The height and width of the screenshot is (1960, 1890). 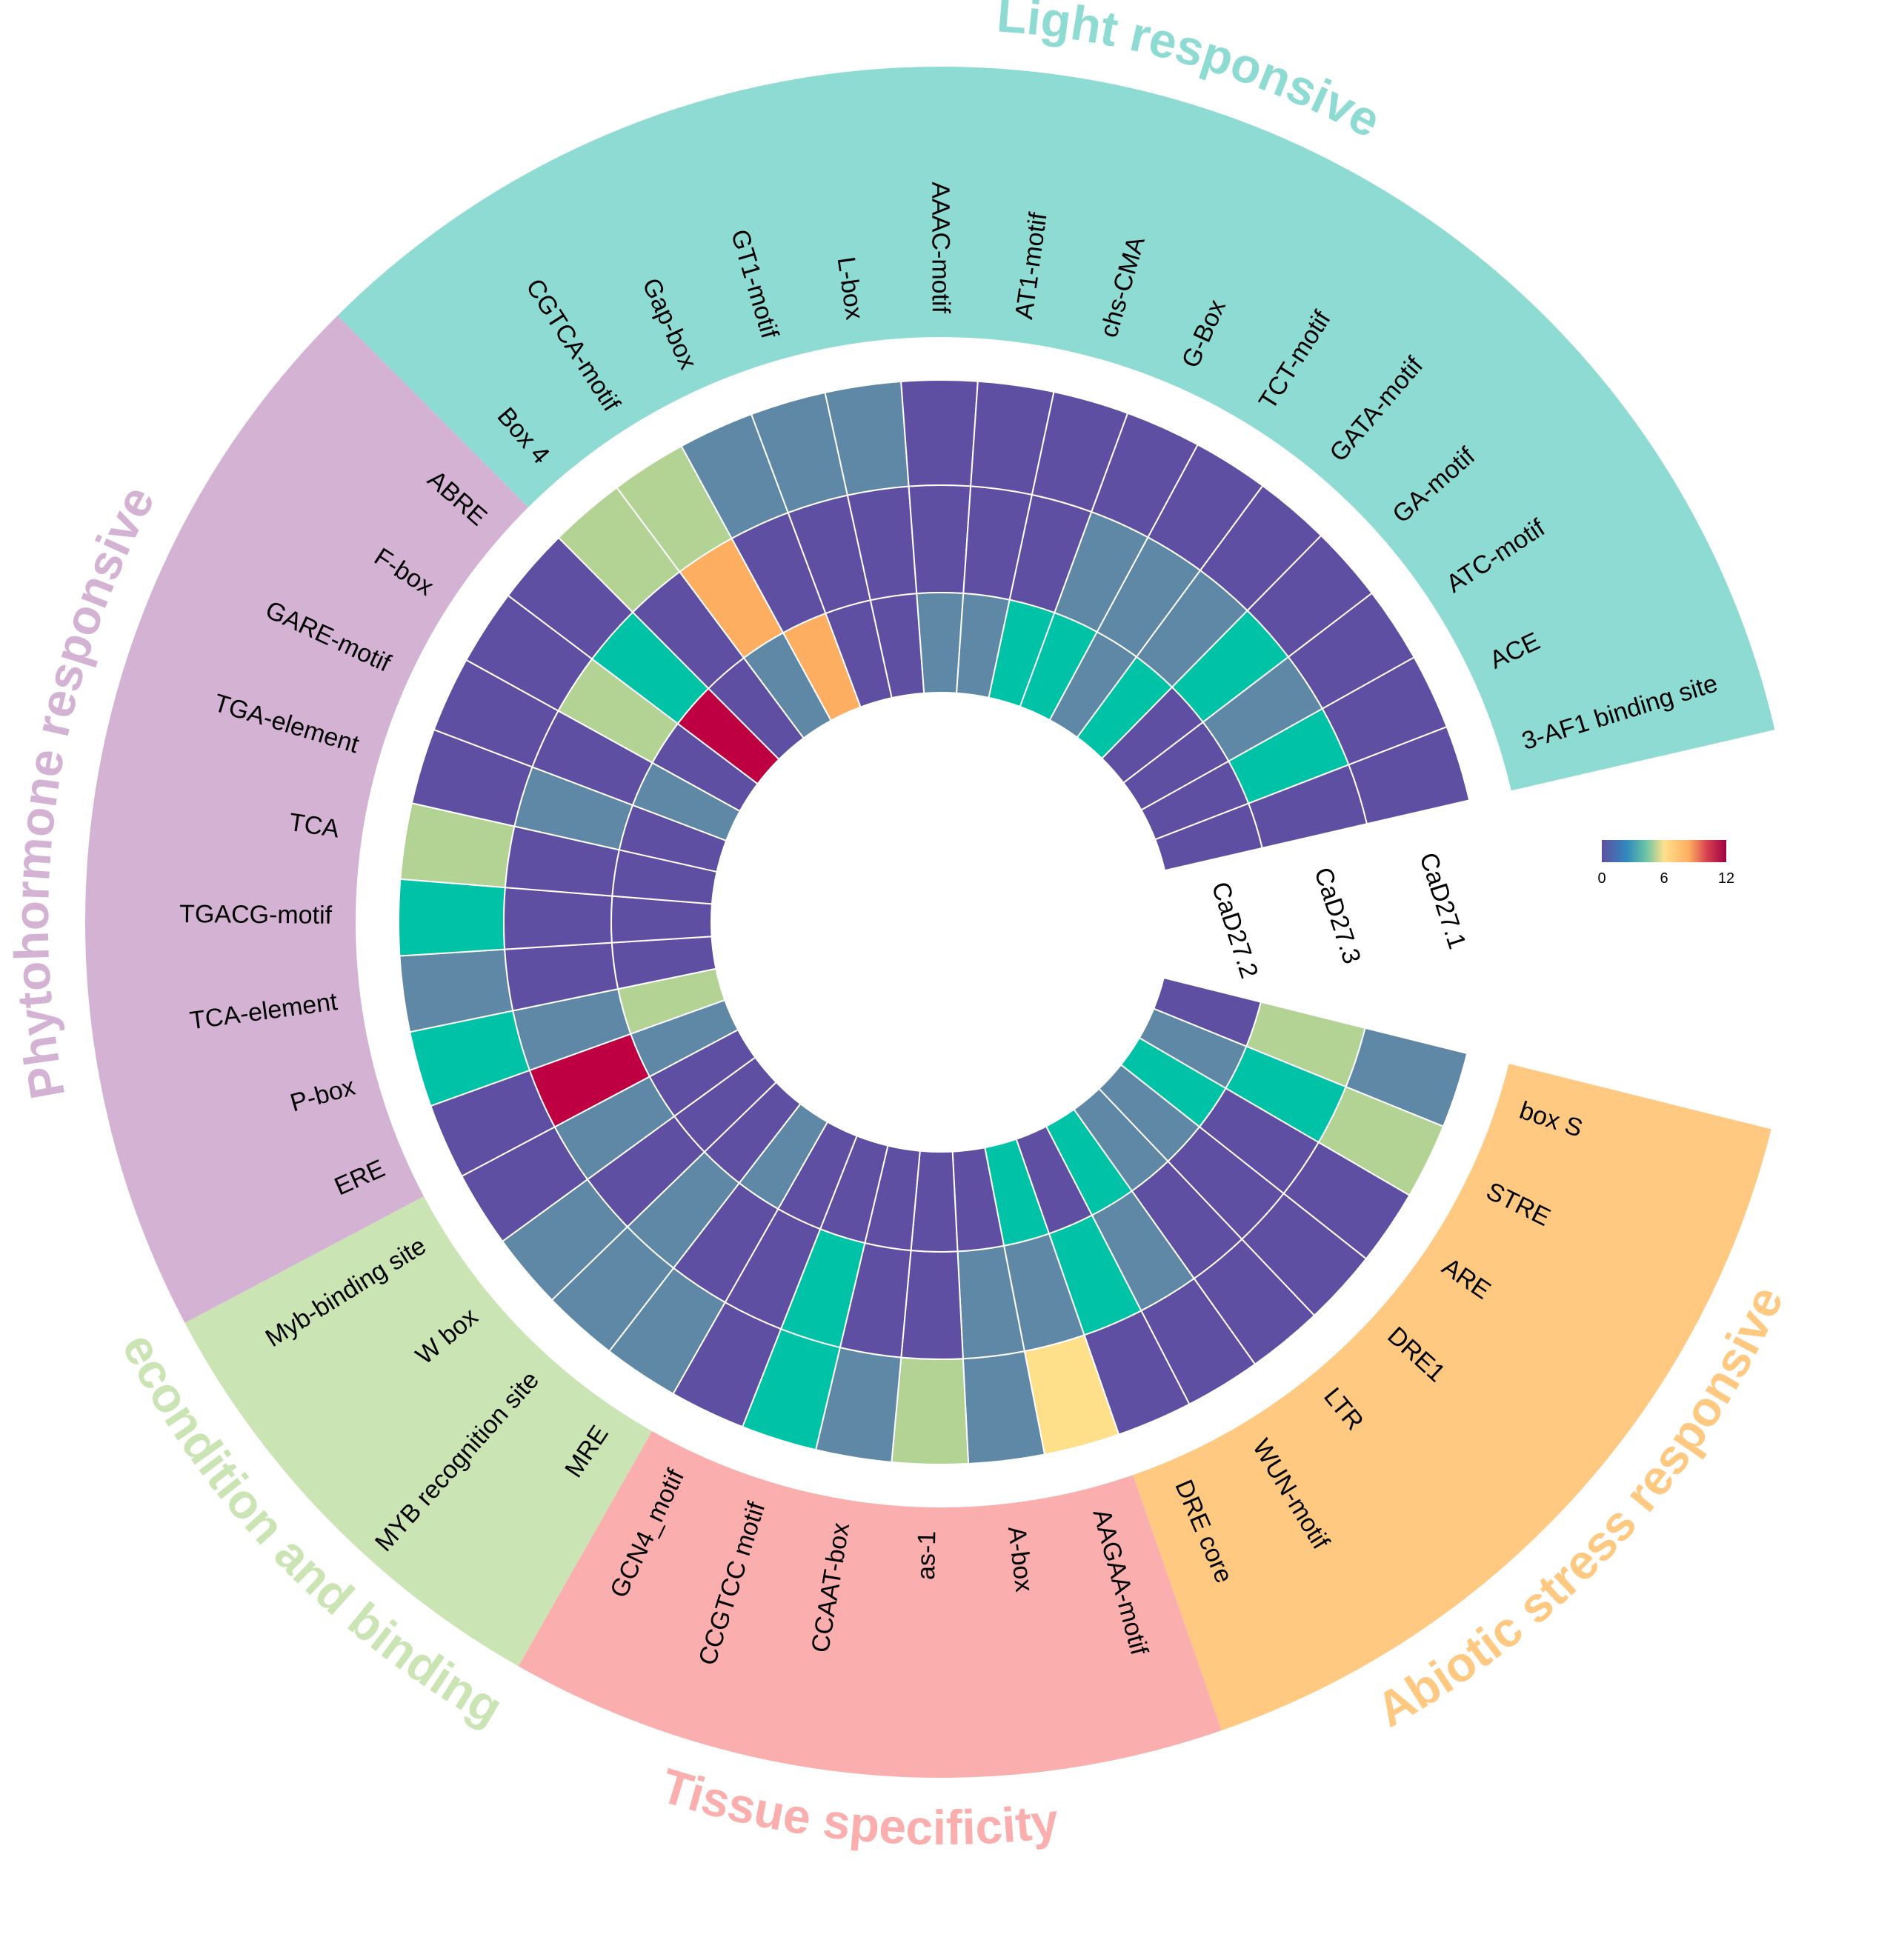 I want to click on legend-tick-mid: 6, so click(x=1664, y=878).